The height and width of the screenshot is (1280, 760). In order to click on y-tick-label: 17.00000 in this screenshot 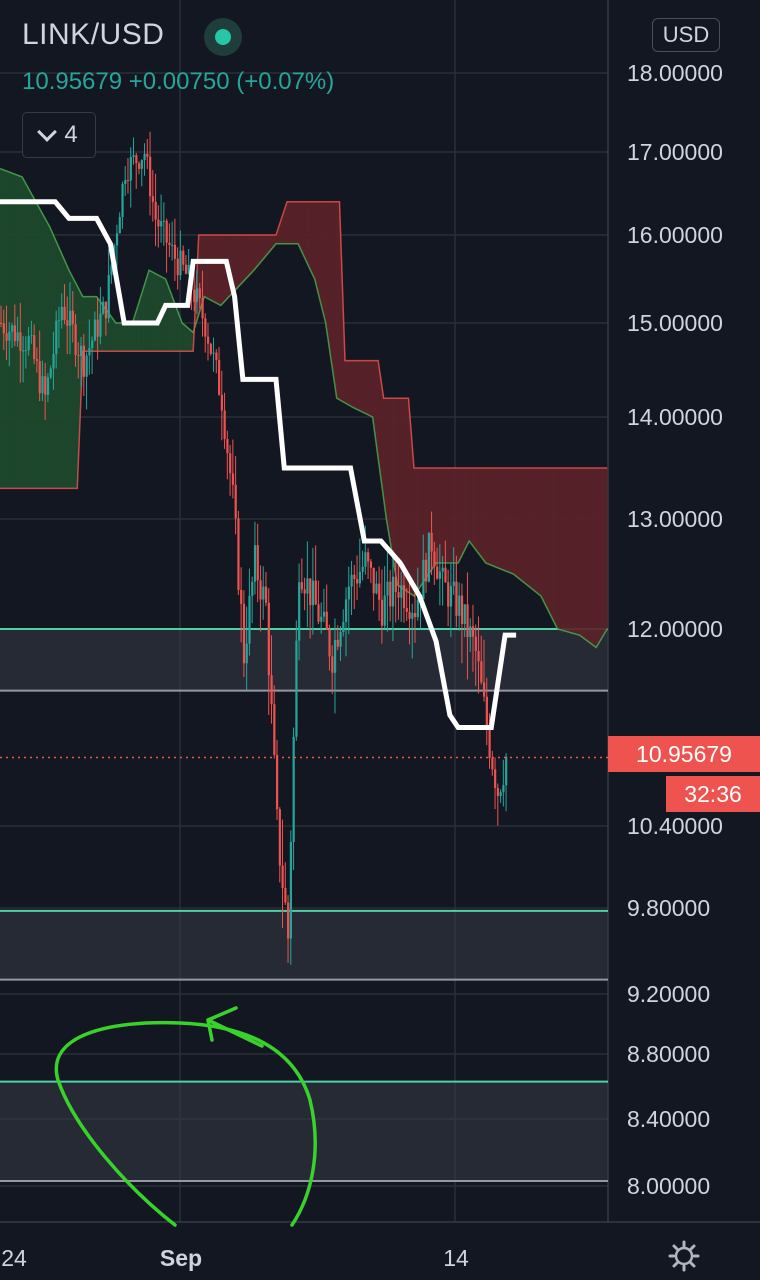, I will do `click(675, 152)`.